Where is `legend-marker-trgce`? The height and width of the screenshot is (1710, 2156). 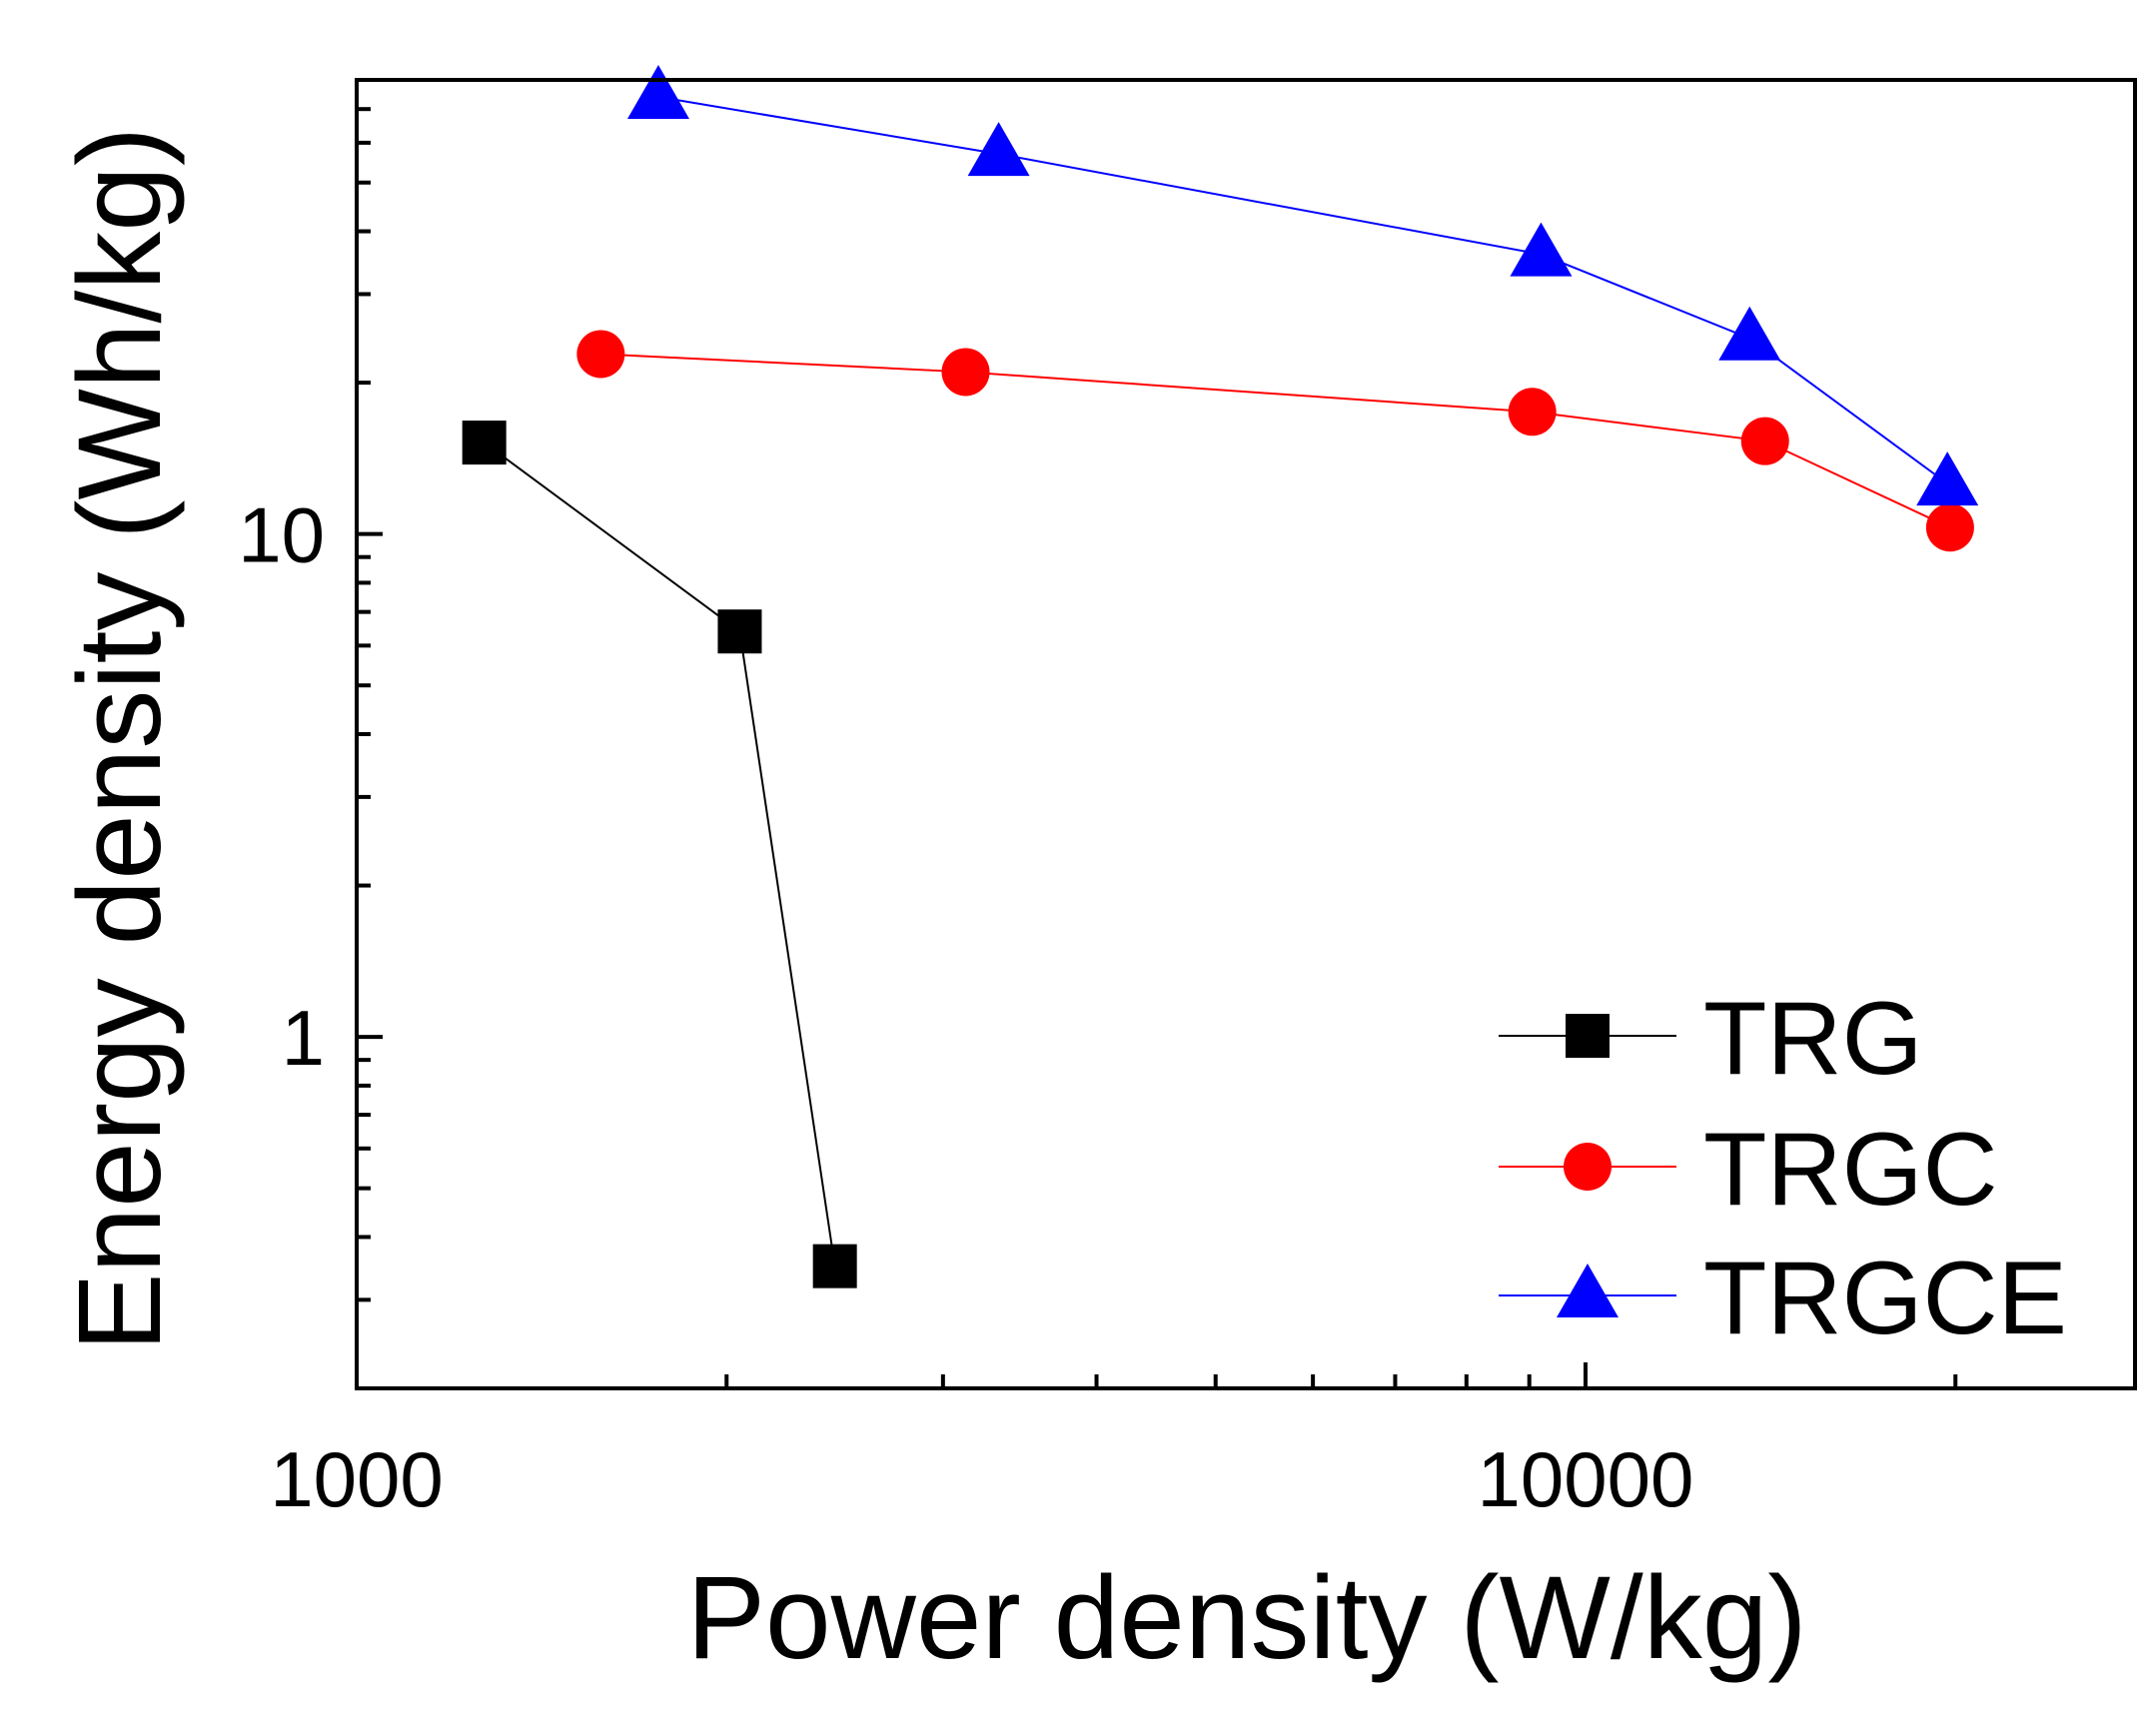 legend-marker-trgce is located at coordinates (1587, 1291).